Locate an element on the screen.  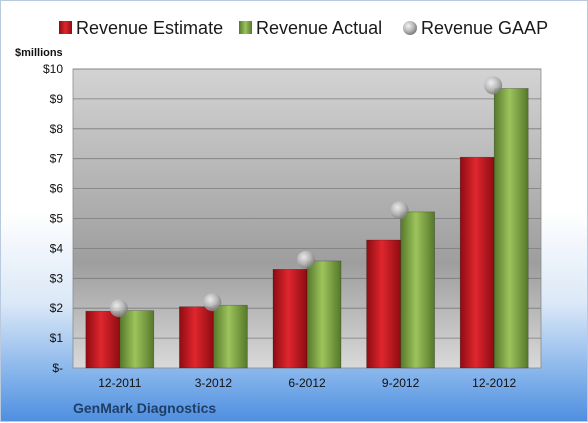
x-tick-label: 12-2012 is located at coordinates (494, 383).